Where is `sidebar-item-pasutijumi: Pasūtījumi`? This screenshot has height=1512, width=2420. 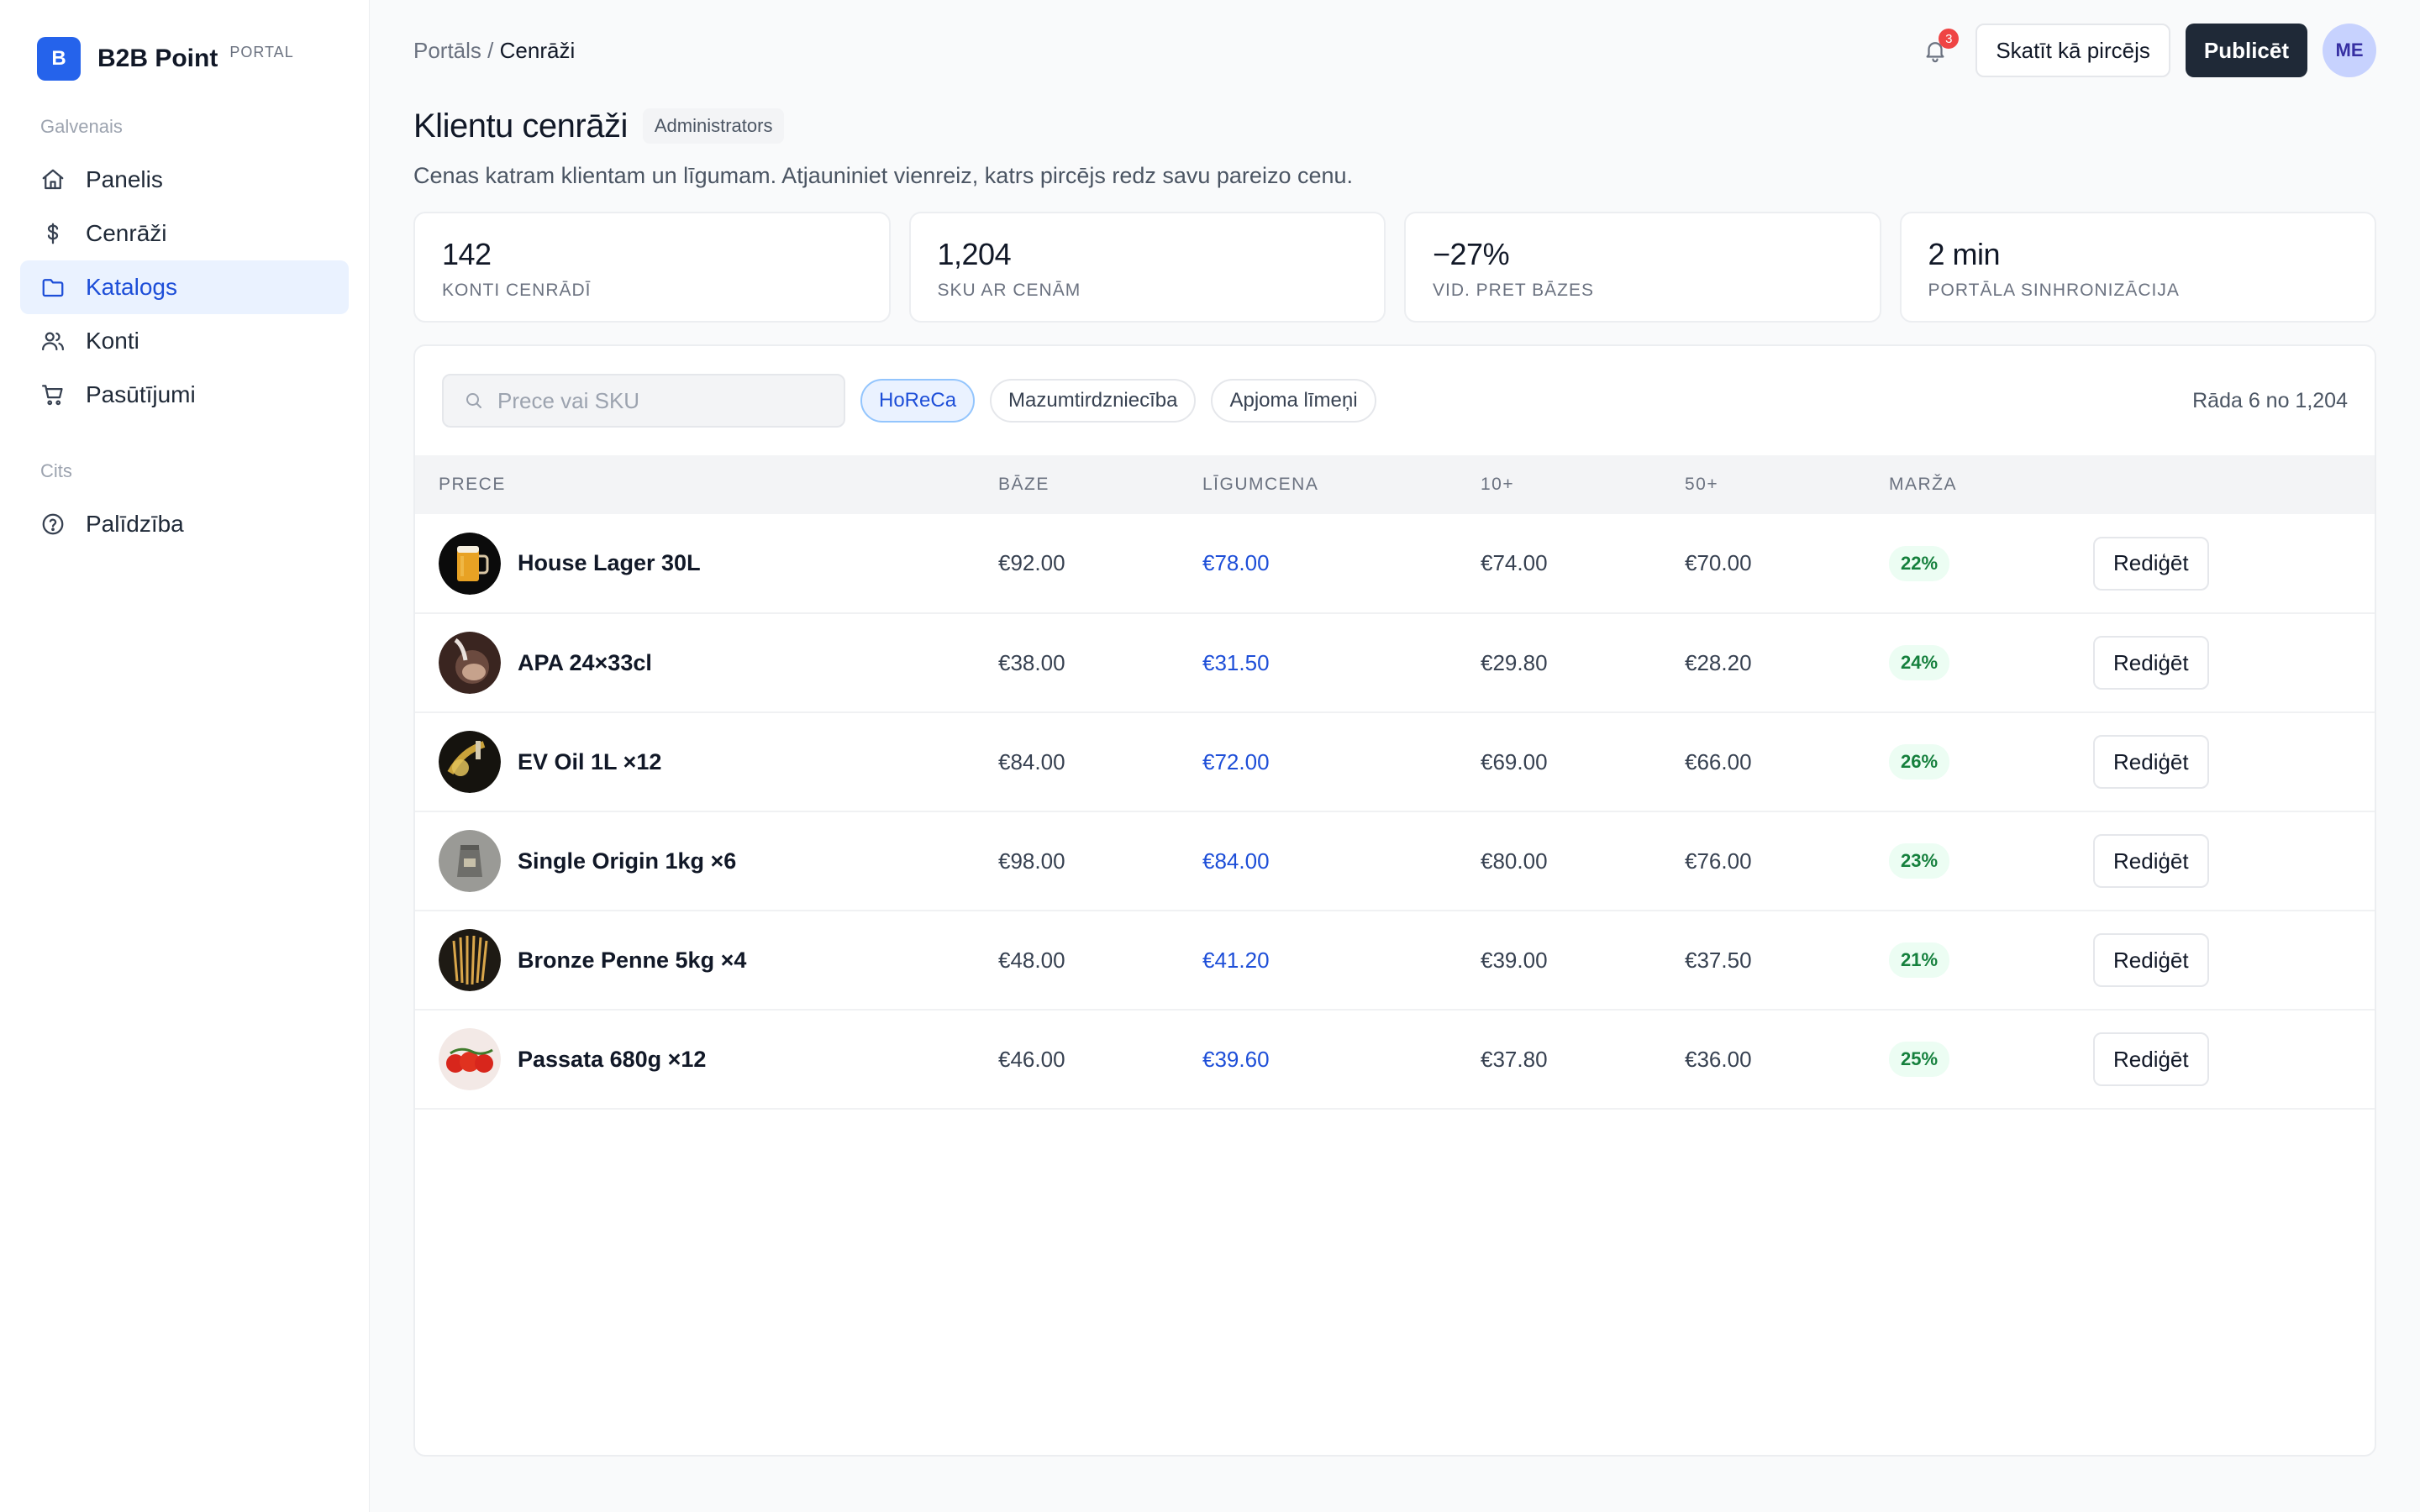 sidebar-item-pasutijumi: Pasūtījumi is located at coordinates (184, 395).